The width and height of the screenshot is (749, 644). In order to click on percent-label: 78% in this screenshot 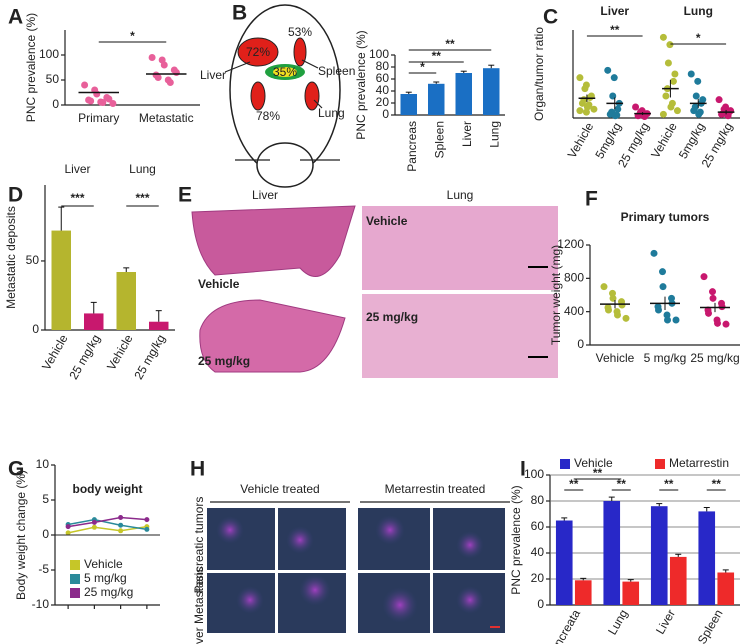, I will do `click(268, 116)`.